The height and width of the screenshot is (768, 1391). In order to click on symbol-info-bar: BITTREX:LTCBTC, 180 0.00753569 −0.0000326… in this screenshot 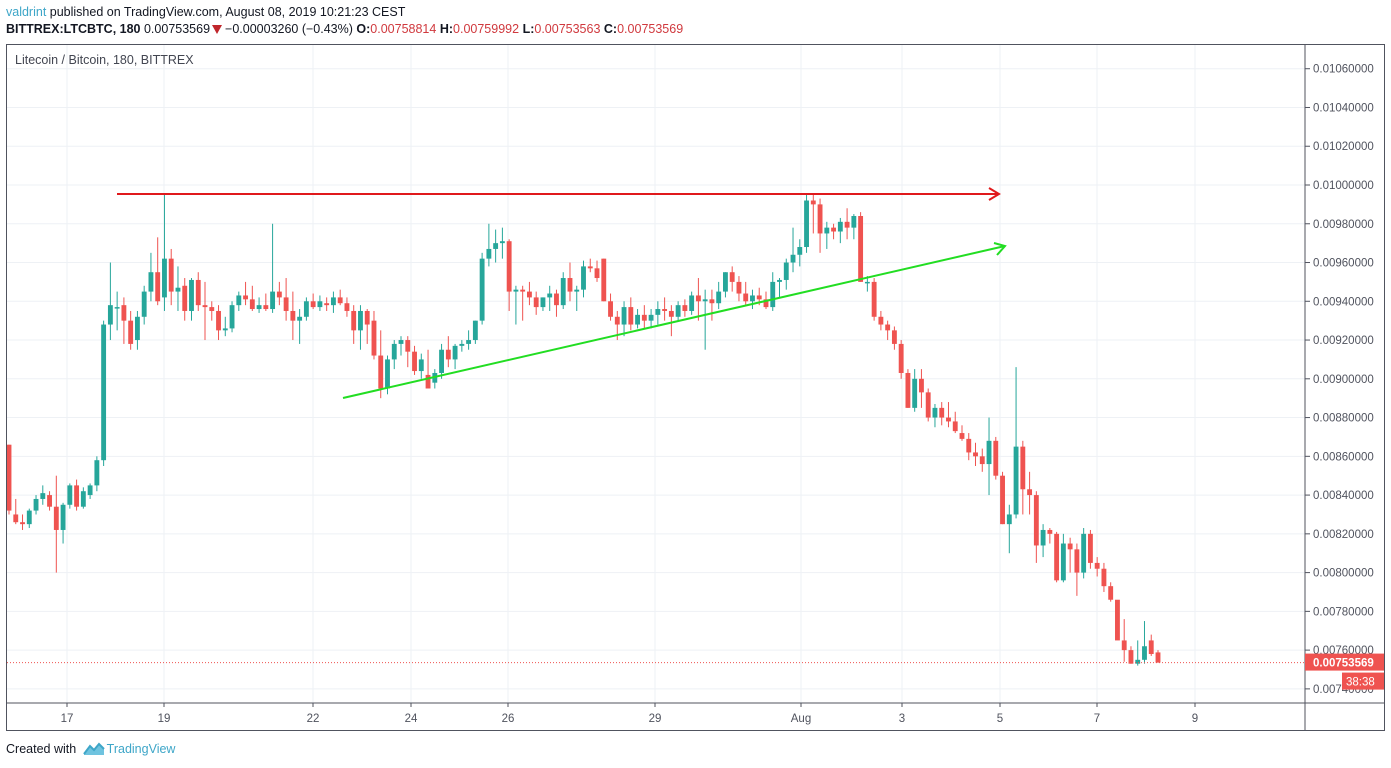, I will do `click(344, 29)`.